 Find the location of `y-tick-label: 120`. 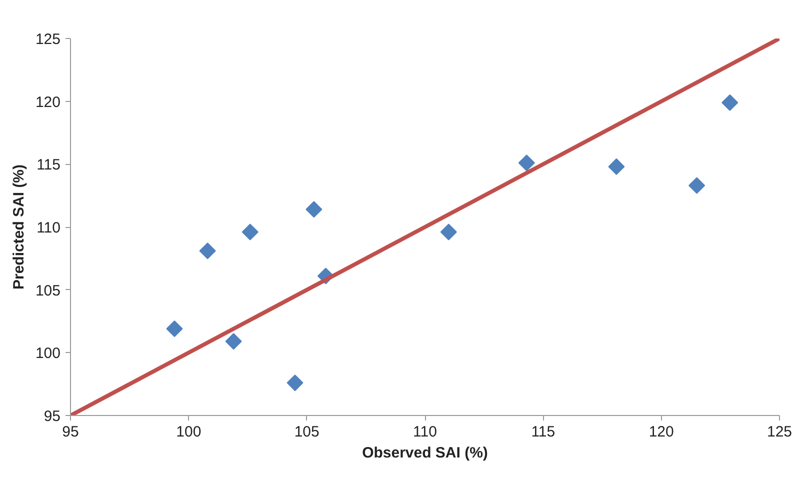

y-tick-label: 120 is located at coordinates (48, 102).